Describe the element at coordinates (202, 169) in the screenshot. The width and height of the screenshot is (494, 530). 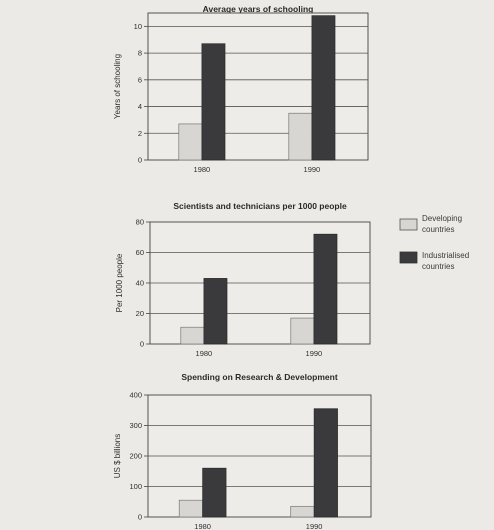
I see `chart-1-xtick-label: 1980` at that location.